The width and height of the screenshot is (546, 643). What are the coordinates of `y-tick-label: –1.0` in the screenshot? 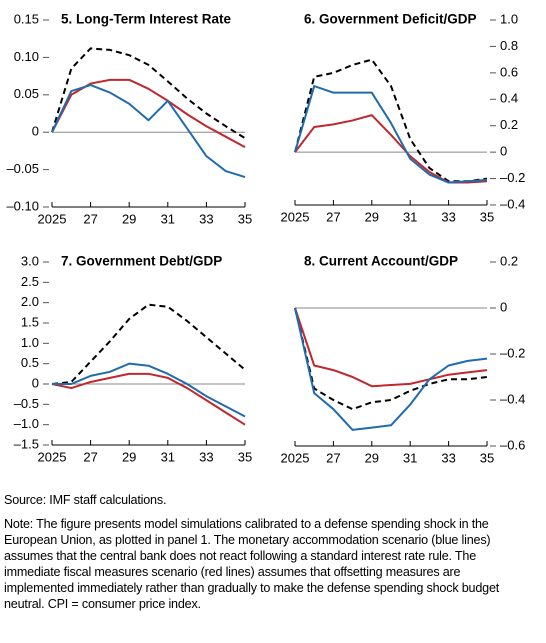 It's located at (26, 423).